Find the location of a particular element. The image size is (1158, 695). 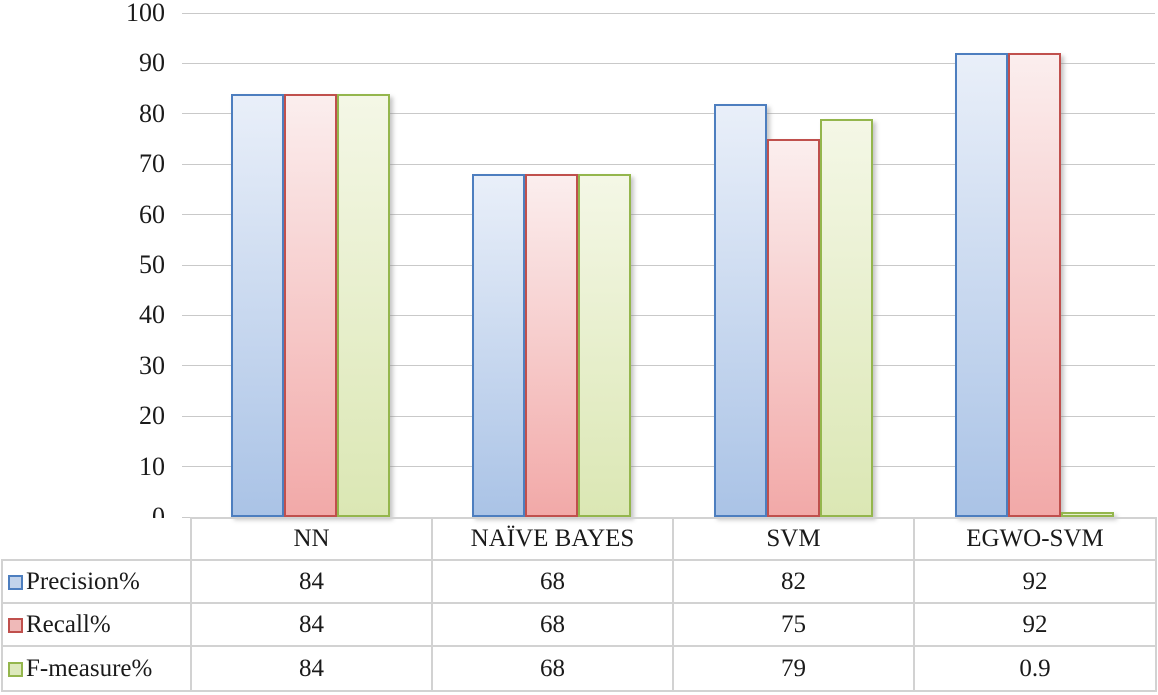

table-row-precision: Precision% 84 68 82 92 is located at coordinates (579, 581).